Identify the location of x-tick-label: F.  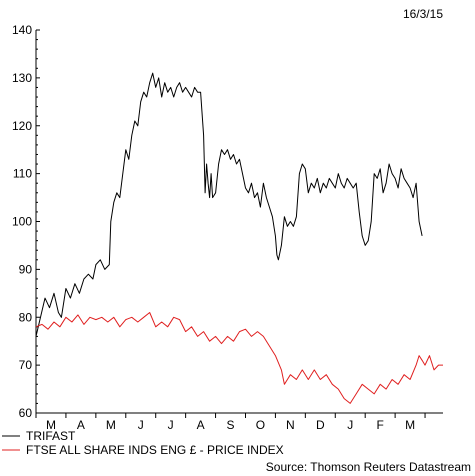
(379, 425).